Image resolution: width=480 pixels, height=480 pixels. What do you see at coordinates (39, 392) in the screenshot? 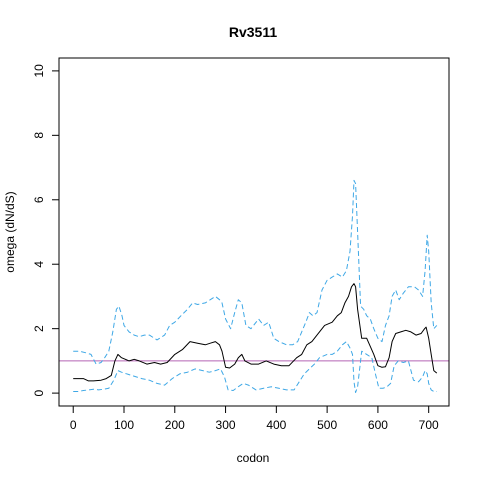
I see `y-tick-label: 0` at bounding box center [39, 392].